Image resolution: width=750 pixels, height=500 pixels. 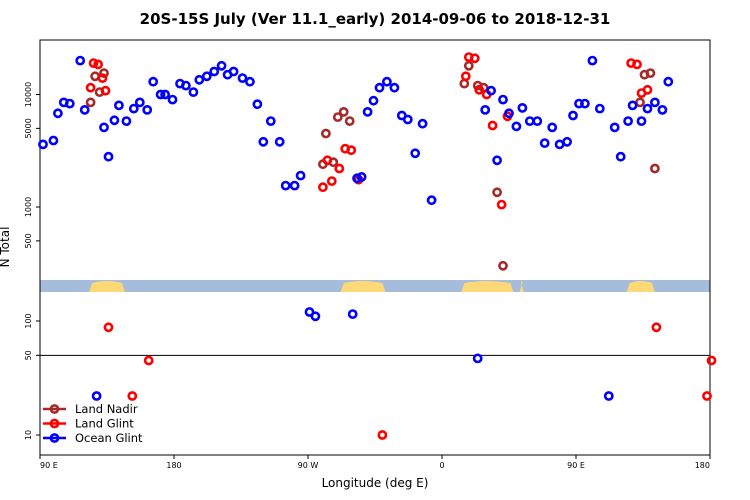 What do you see at coordinates (6, 247) in the screenshot?
I see `y-axis-label: N Total` at bounding box center [6, 247].